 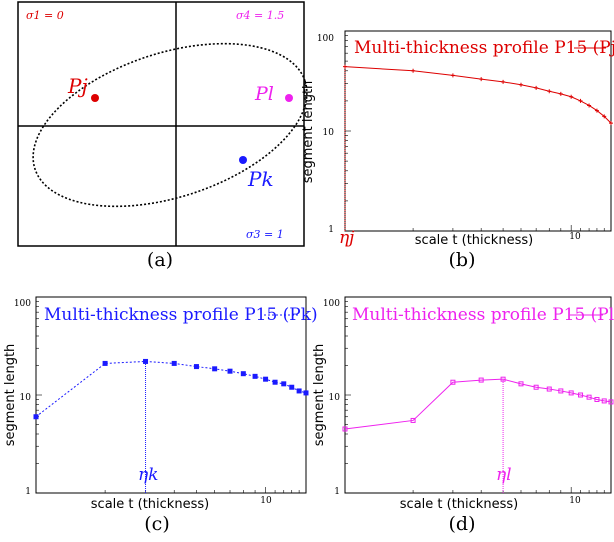 What do you see at coordinates (331, 304) in the screenshot?
I see `ytick-d-100: 100` at bounding box center [331, 304].